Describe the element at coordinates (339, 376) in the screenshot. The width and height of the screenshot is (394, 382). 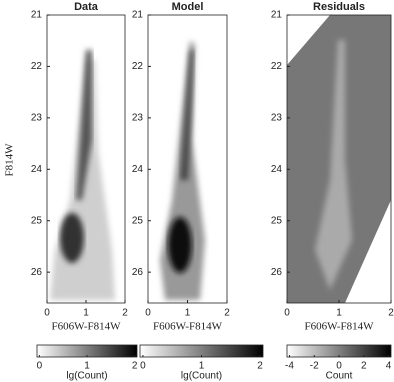
I see `colorbar-label: Count` at that location.